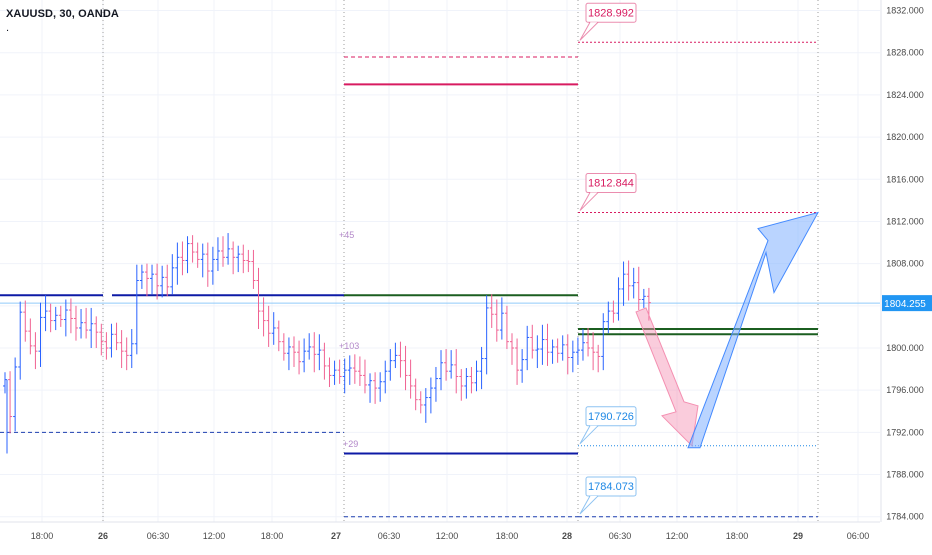  I want to click on x-tick-label: 28, so click(567, 536).